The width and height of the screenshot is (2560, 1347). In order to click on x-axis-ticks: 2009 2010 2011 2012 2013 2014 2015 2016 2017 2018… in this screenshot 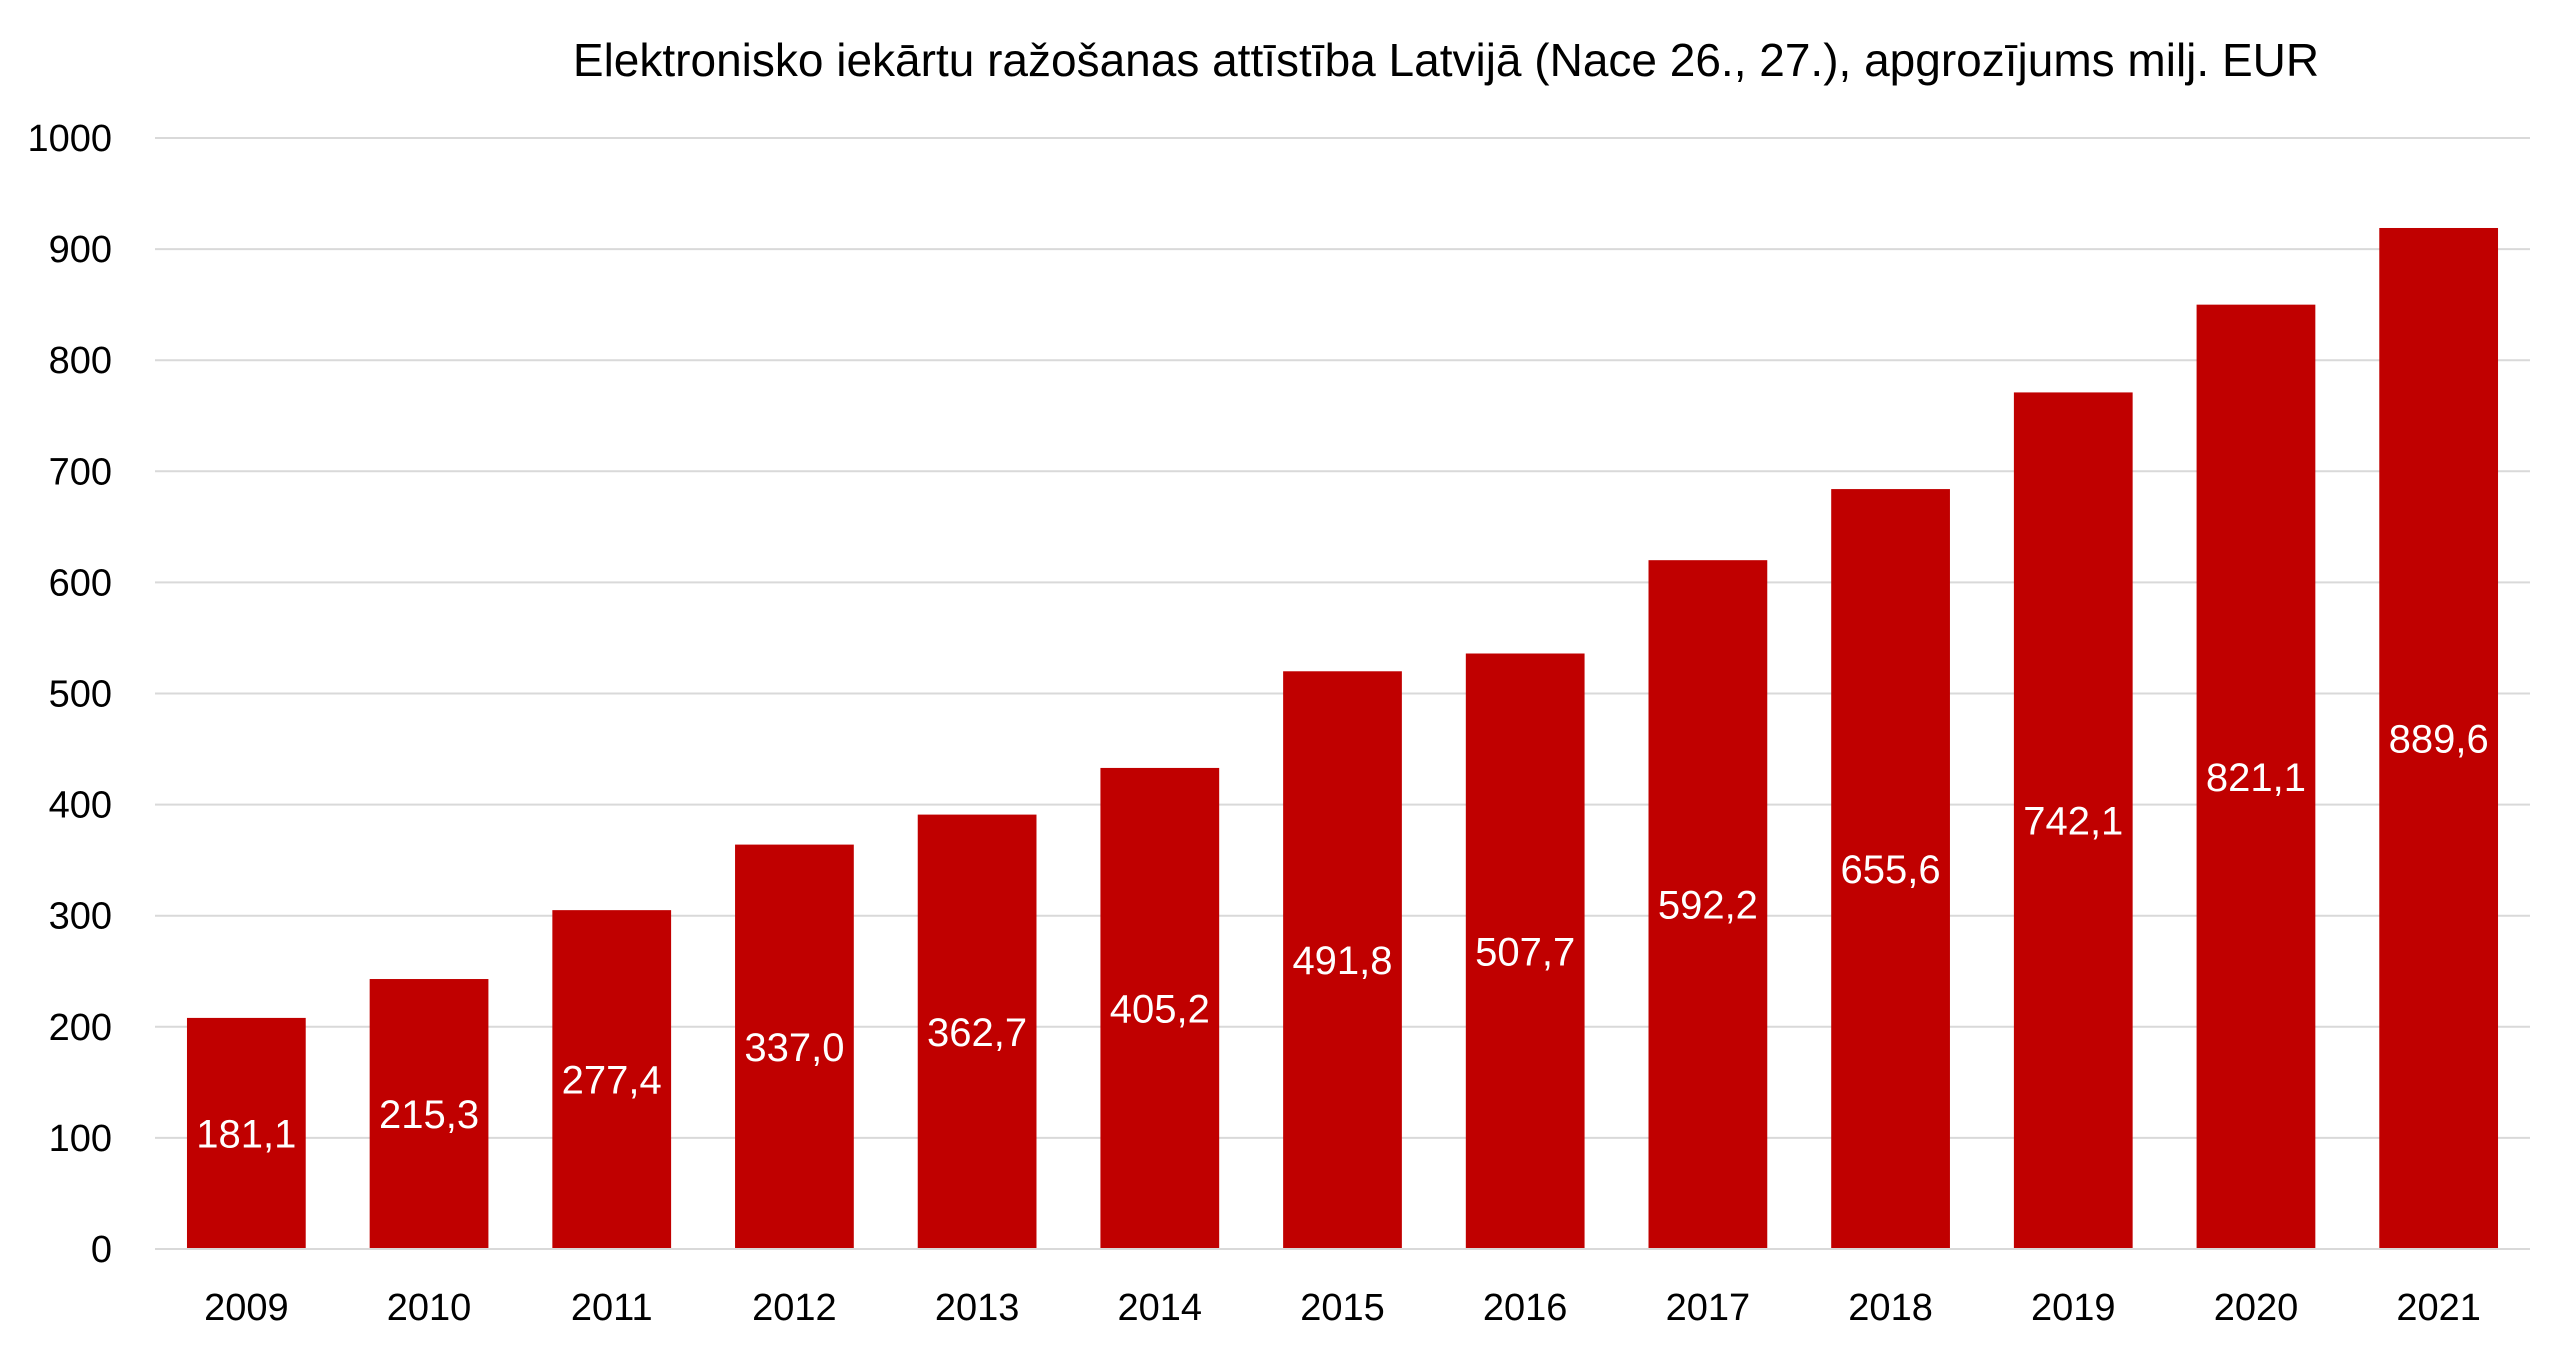, I will do `click(1342, 1288)`.